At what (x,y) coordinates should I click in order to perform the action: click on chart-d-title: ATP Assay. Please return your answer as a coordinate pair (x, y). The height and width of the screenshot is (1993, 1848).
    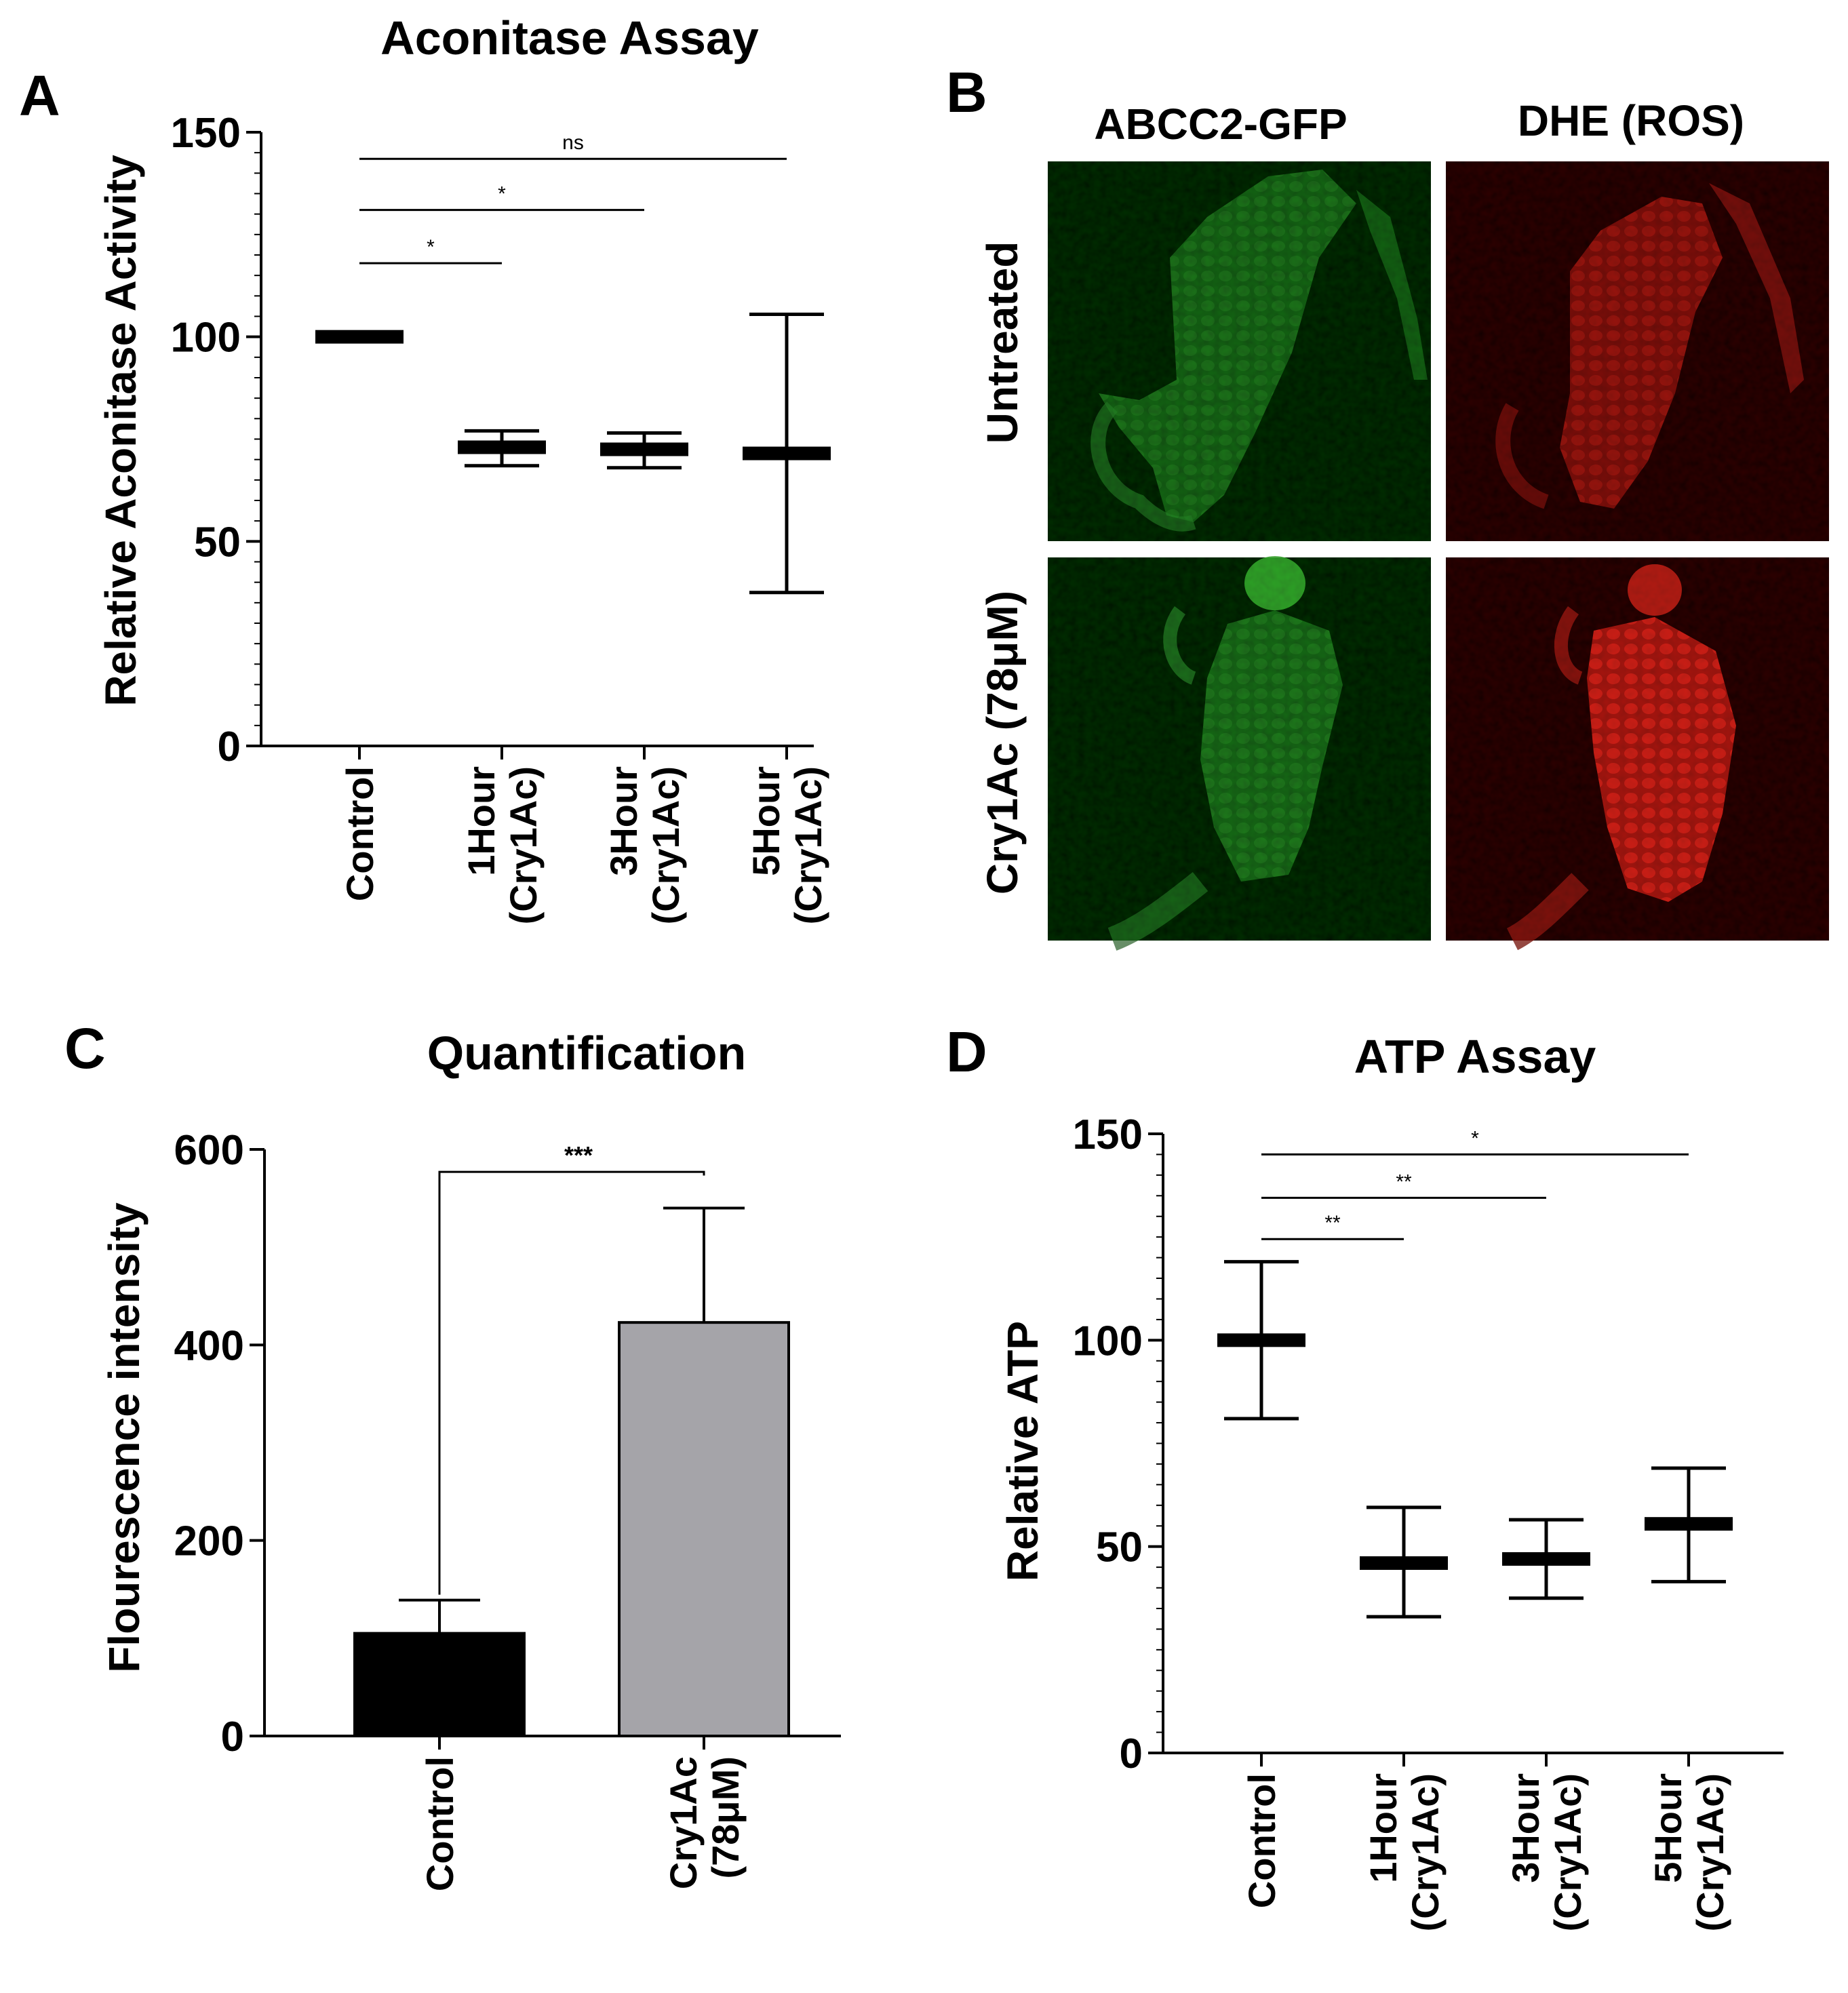
    Looking at the image, I should click on (1475, 1056).